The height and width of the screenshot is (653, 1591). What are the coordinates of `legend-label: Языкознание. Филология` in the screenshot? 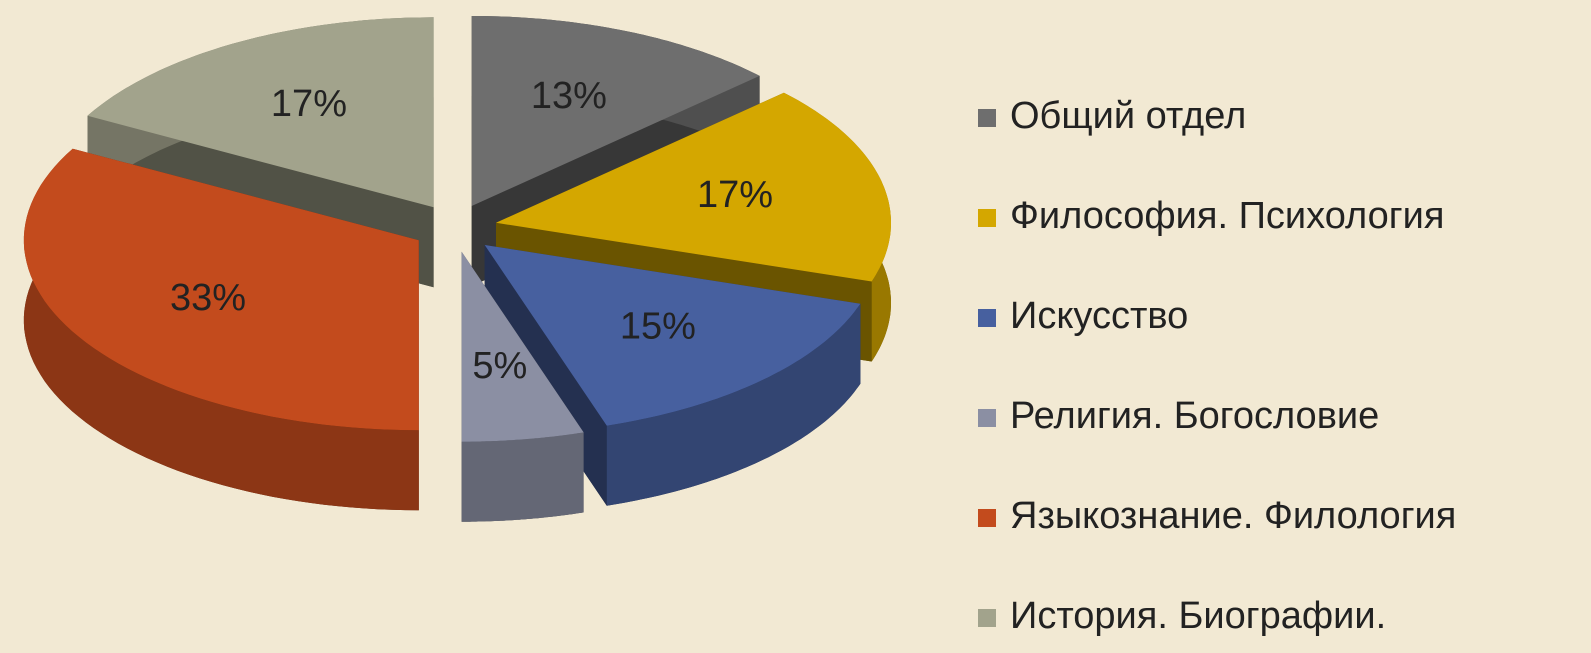 It's located at (1233, 516).